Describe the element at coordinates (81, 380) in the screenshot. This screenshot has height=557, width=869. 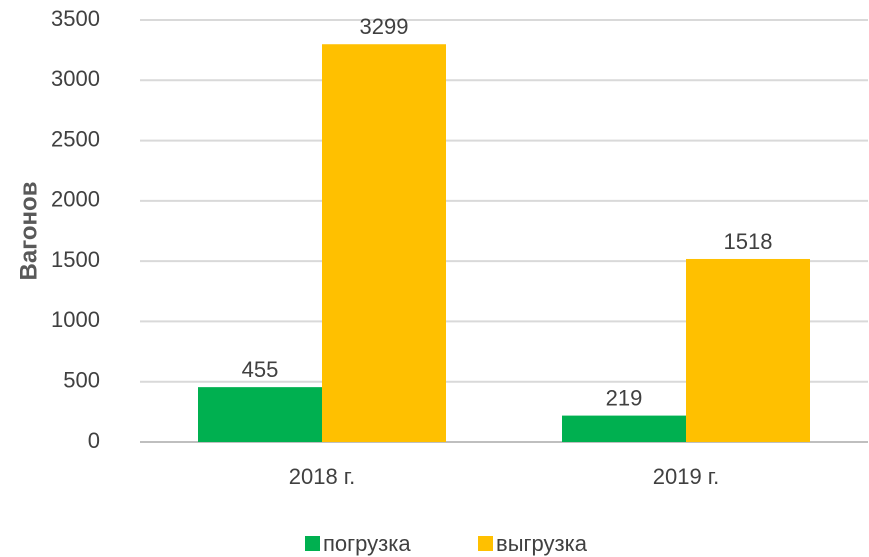
I see `y-tick-label: 500` at that location.